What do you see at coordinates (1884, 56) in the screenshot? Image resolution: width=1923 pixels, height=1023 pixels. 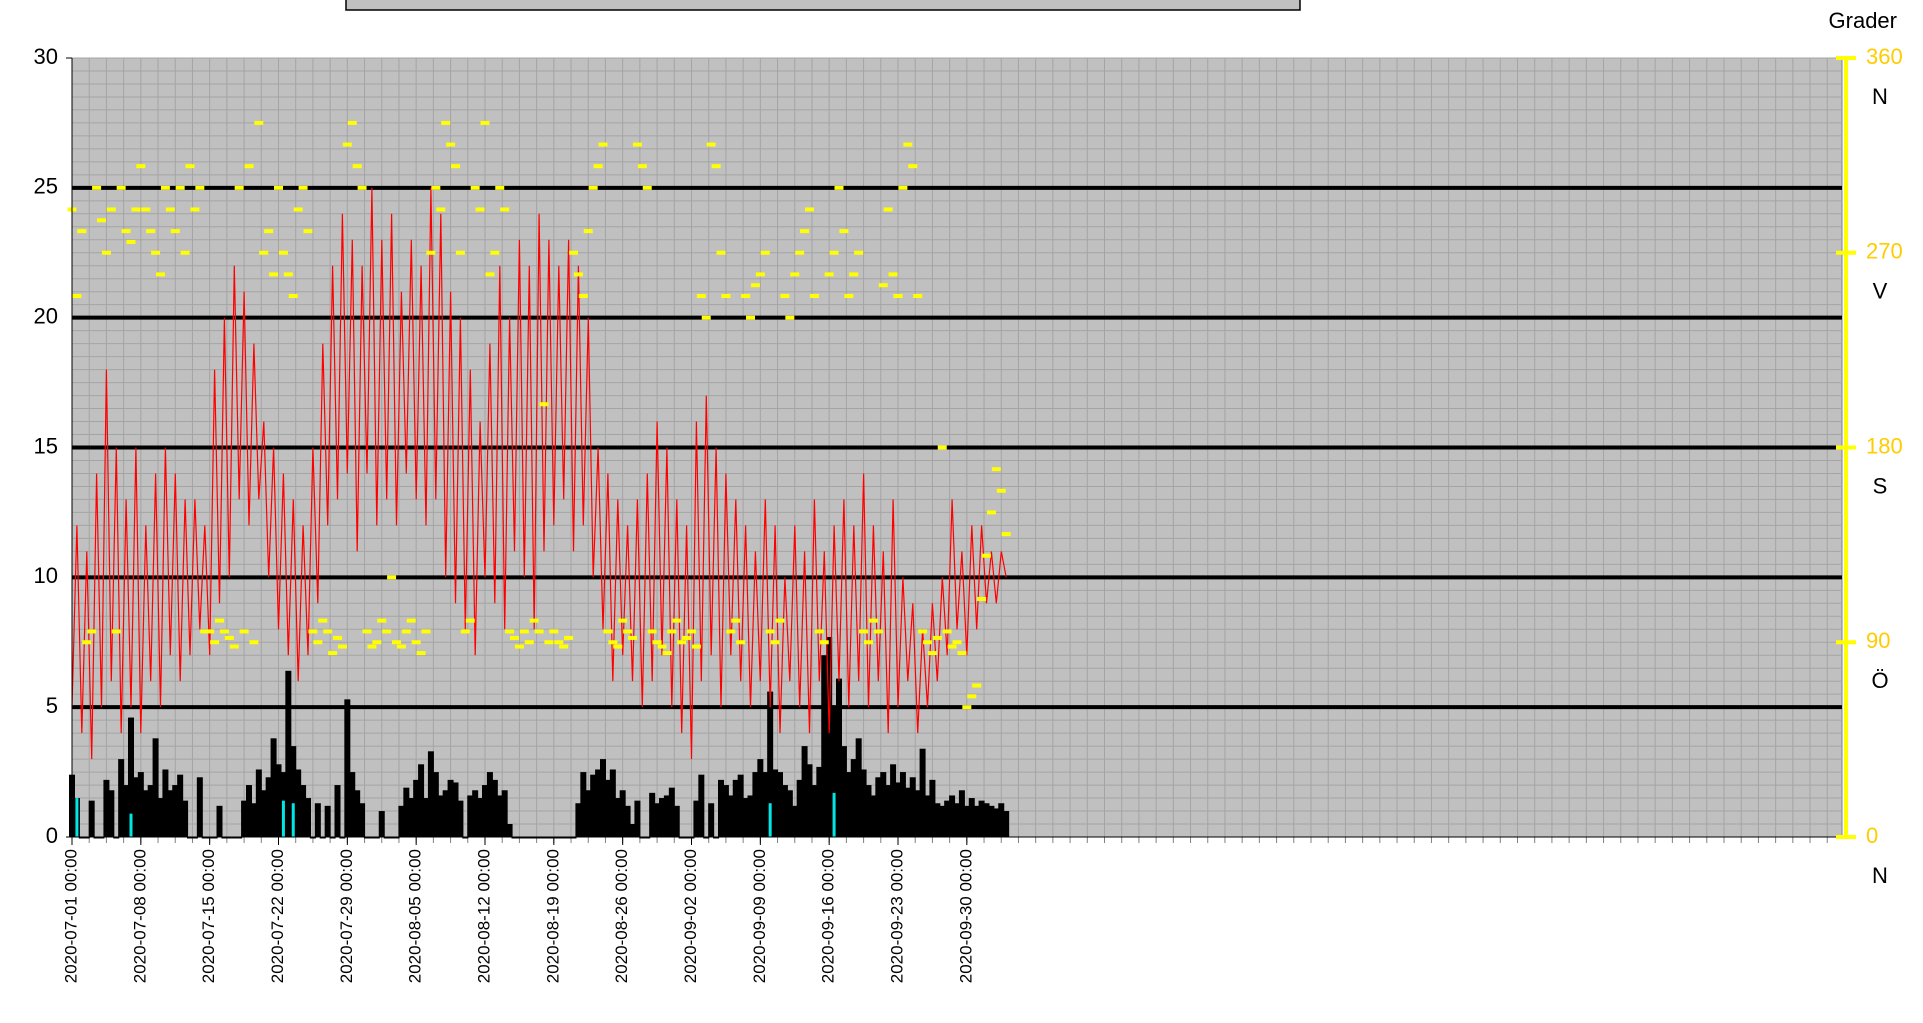 I see `y2-tick-label: 360` at bounding box center [1884, 56].